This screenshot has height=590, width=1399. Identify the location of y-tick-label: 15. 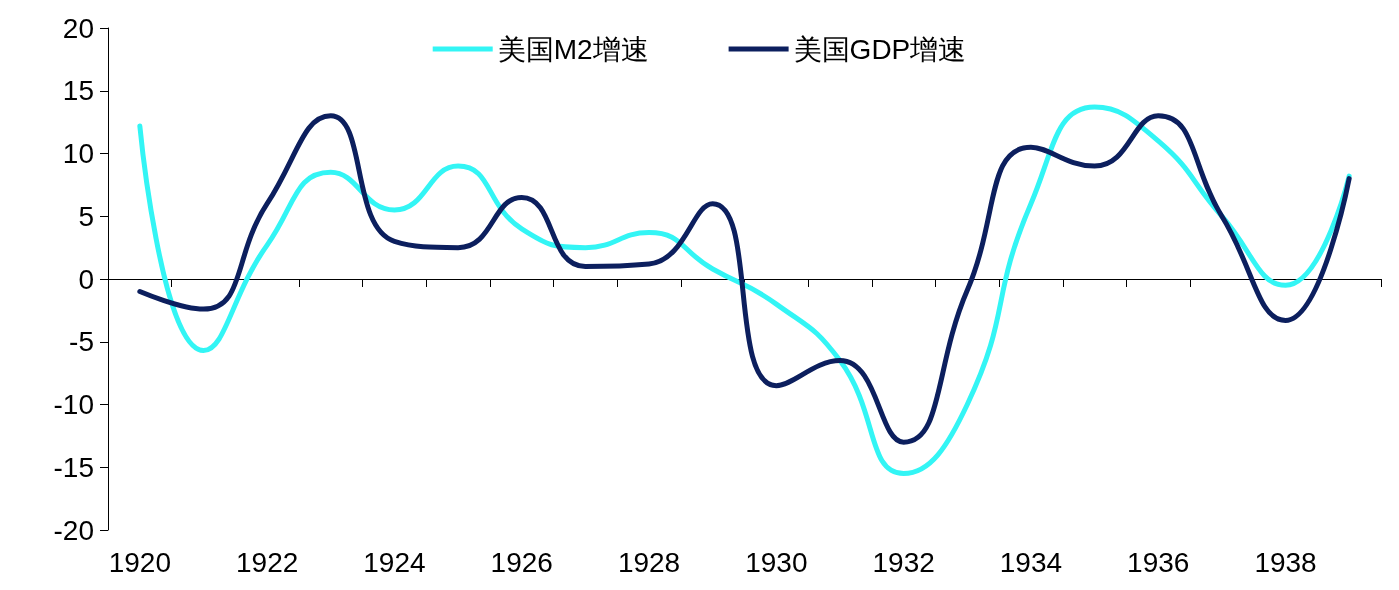
(78, 91).